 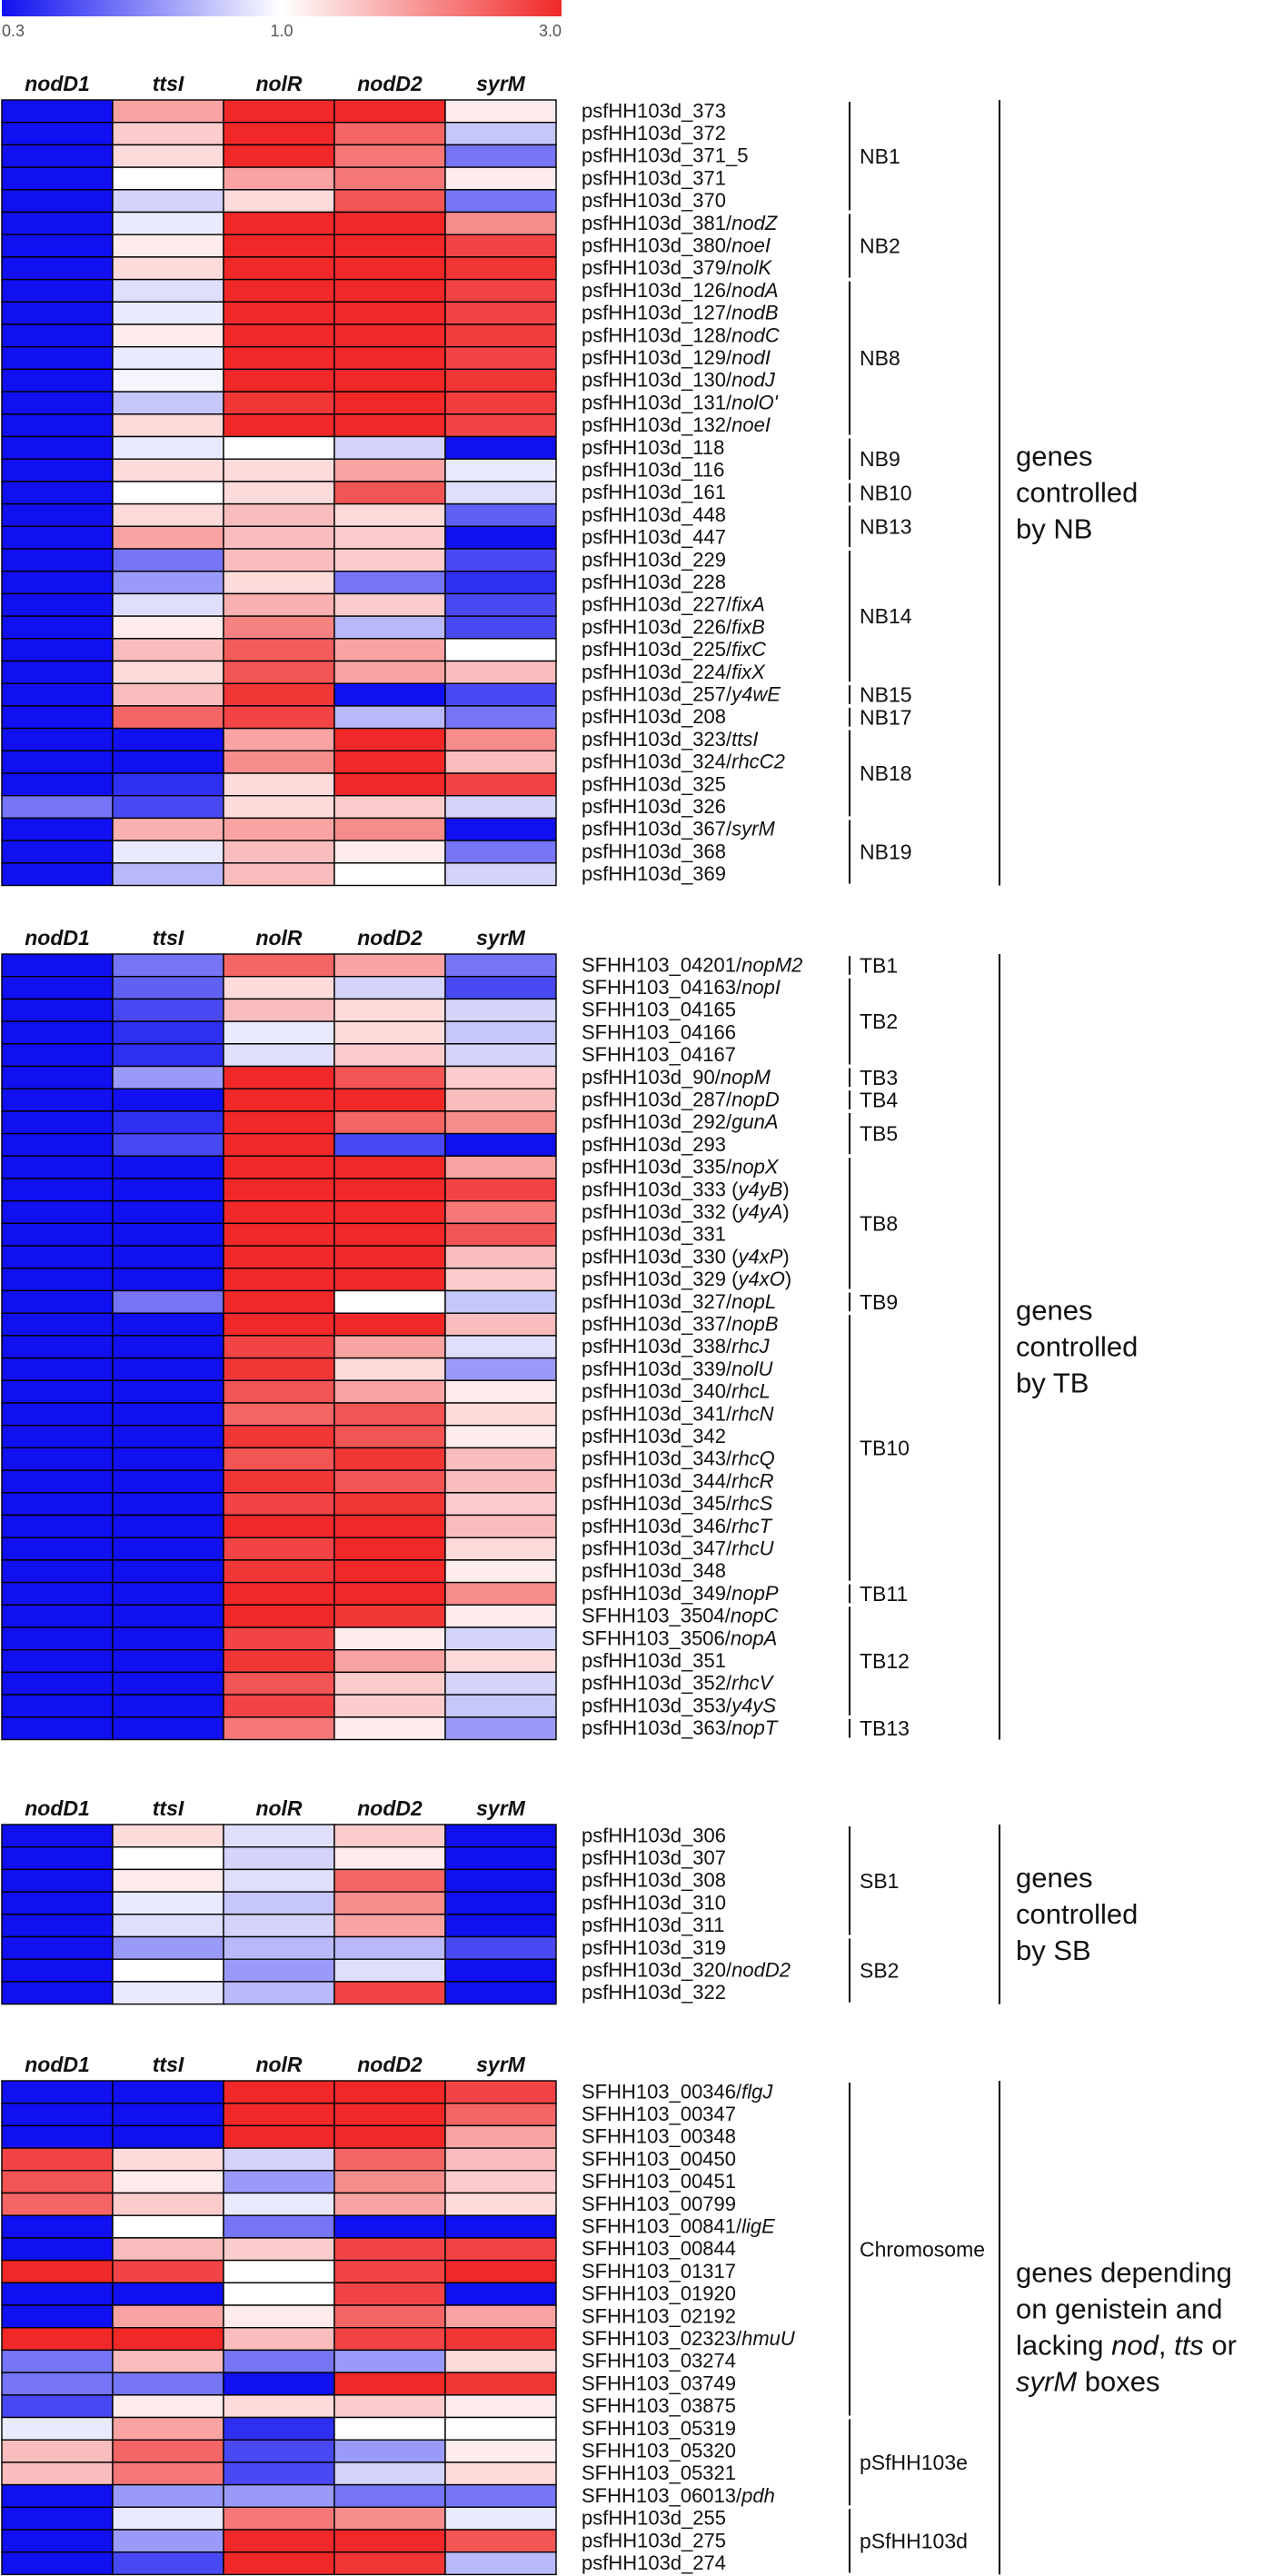 I want to click on section-label-line: genes depending, so click(x=1124, y=2273).